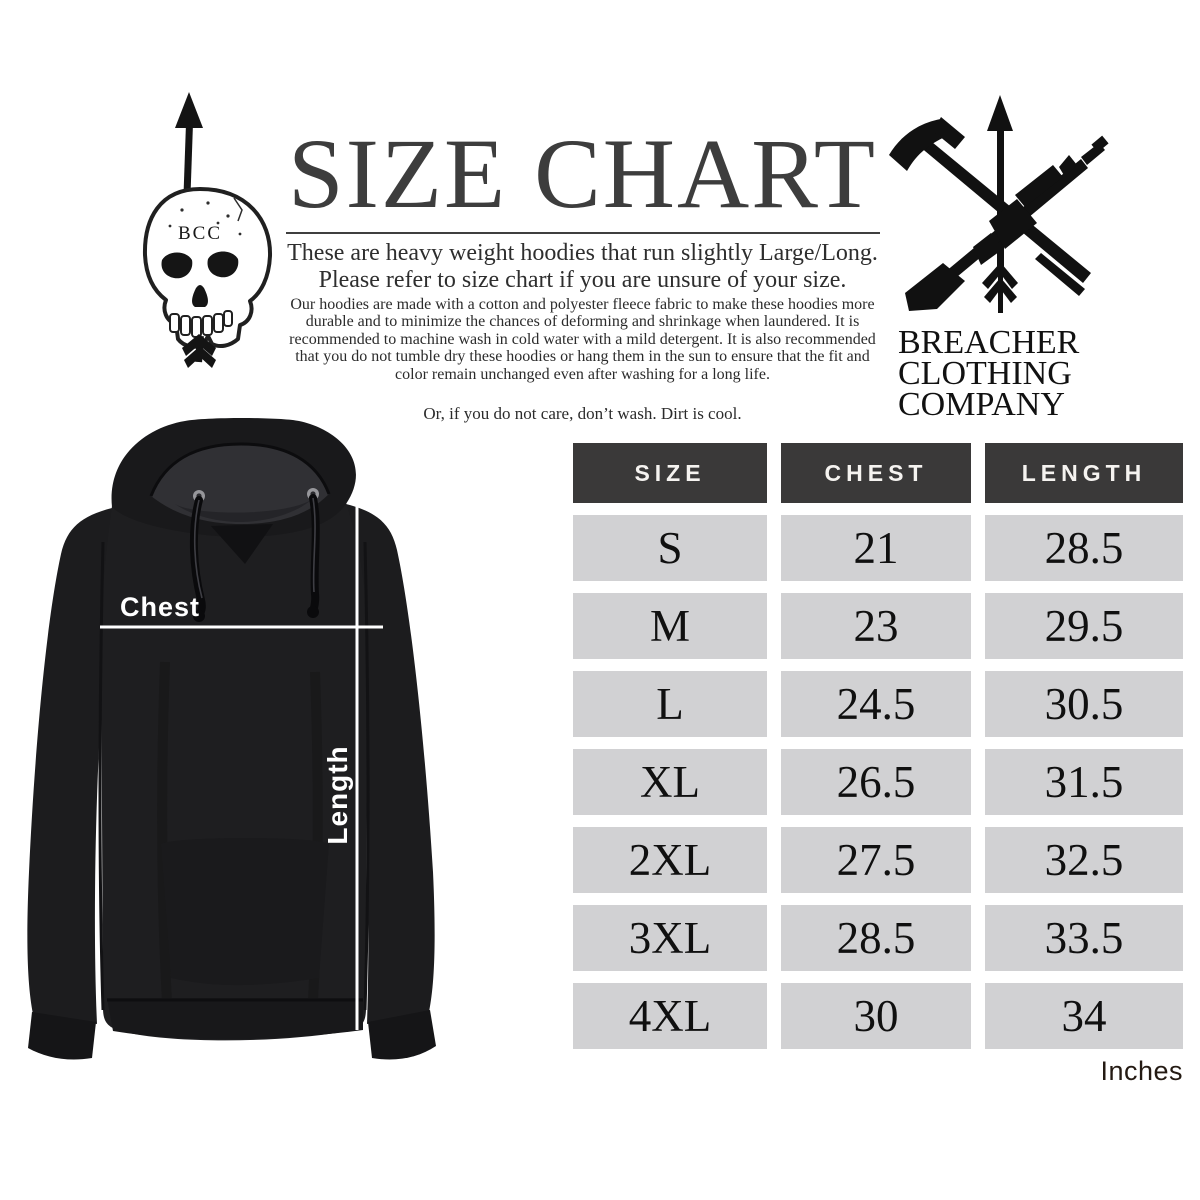  Describe the element at coordinates (1084, 626) in the screenshot. I see `cell-length: 29.5` at that location.